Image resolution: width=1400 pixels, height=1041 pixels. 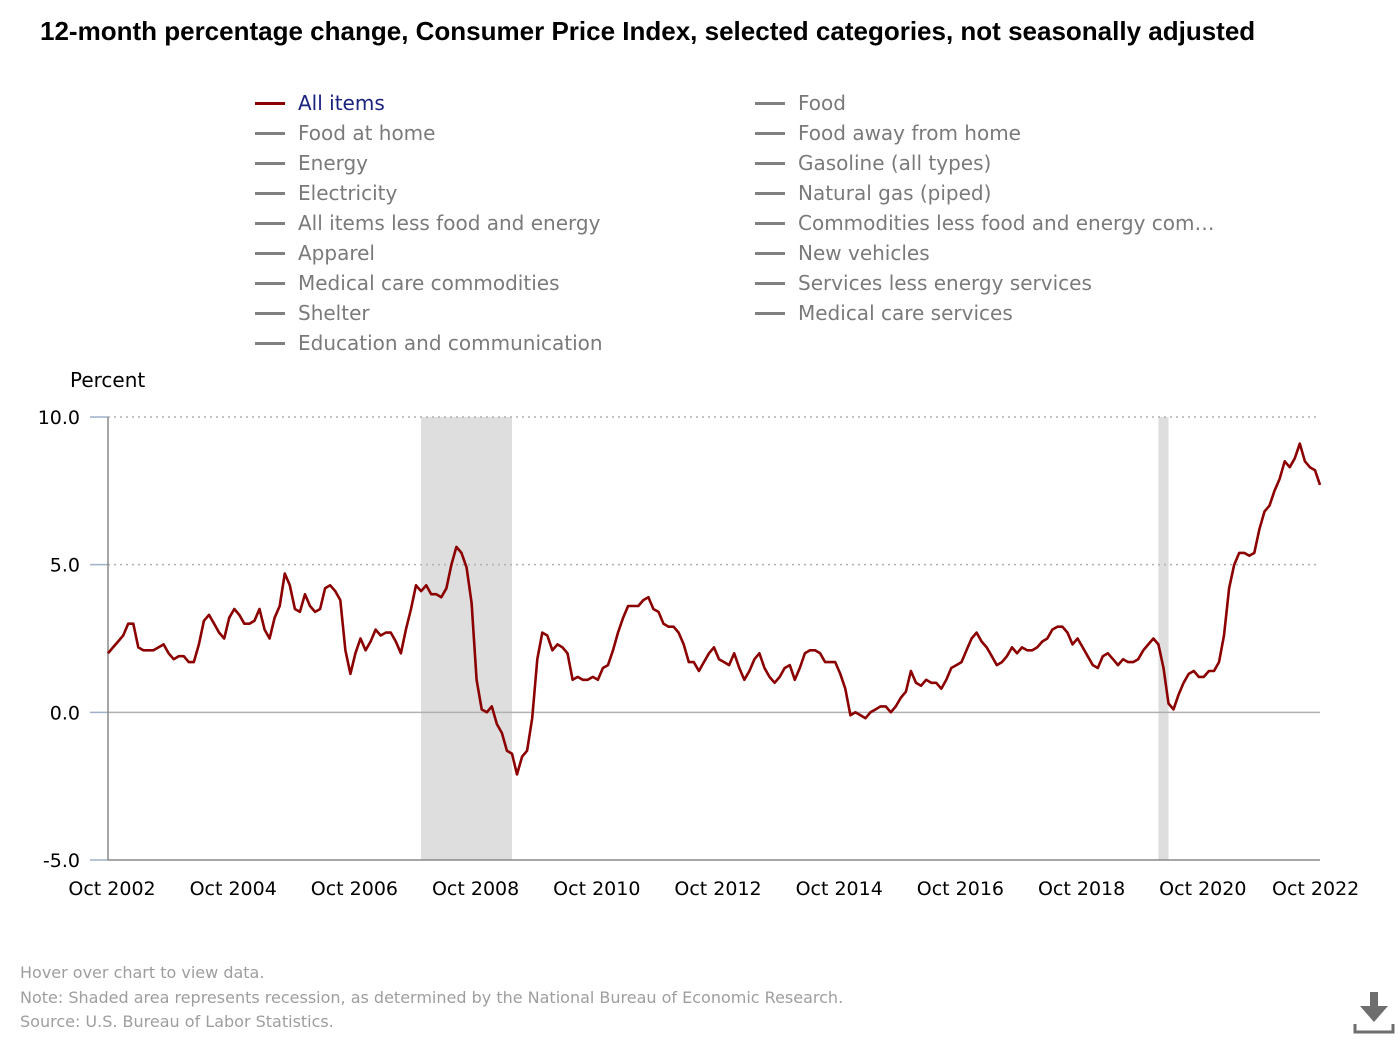 I want to click on download-icon, so click(x=1374, y=1013).